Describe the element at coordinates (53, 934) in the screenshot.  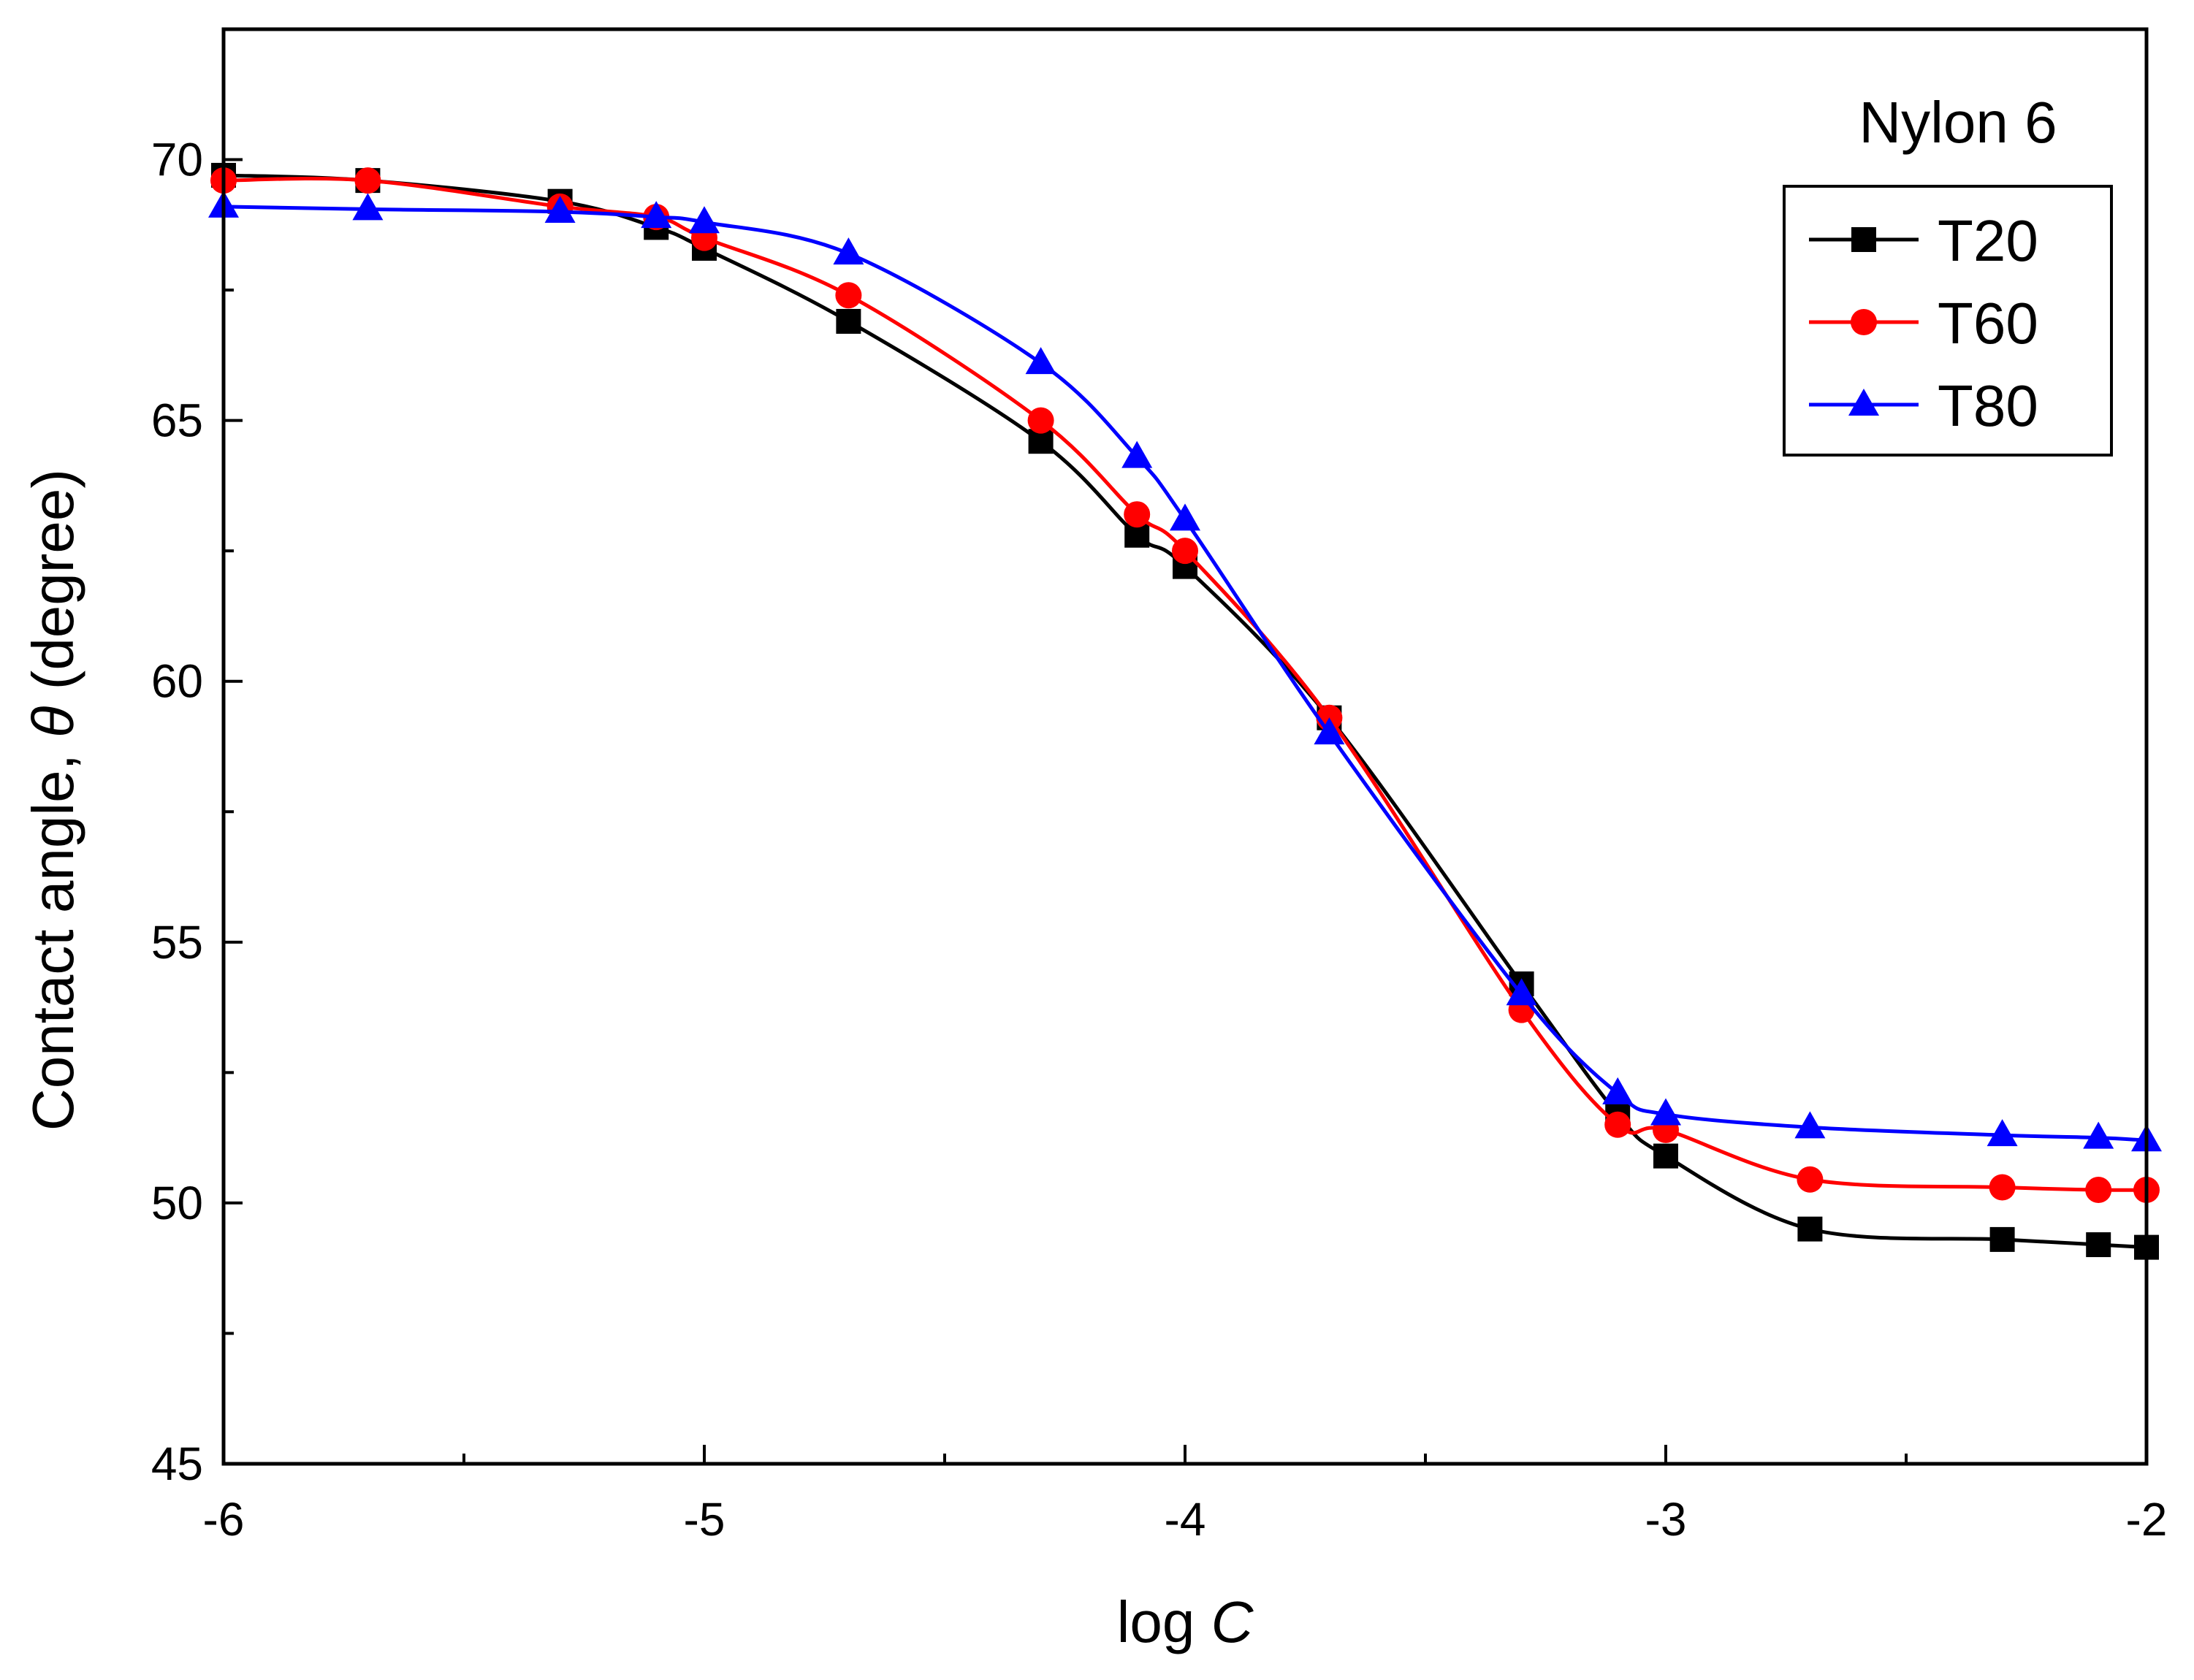
I see `y-axis-title-prefix: Contact angle,` at that location.